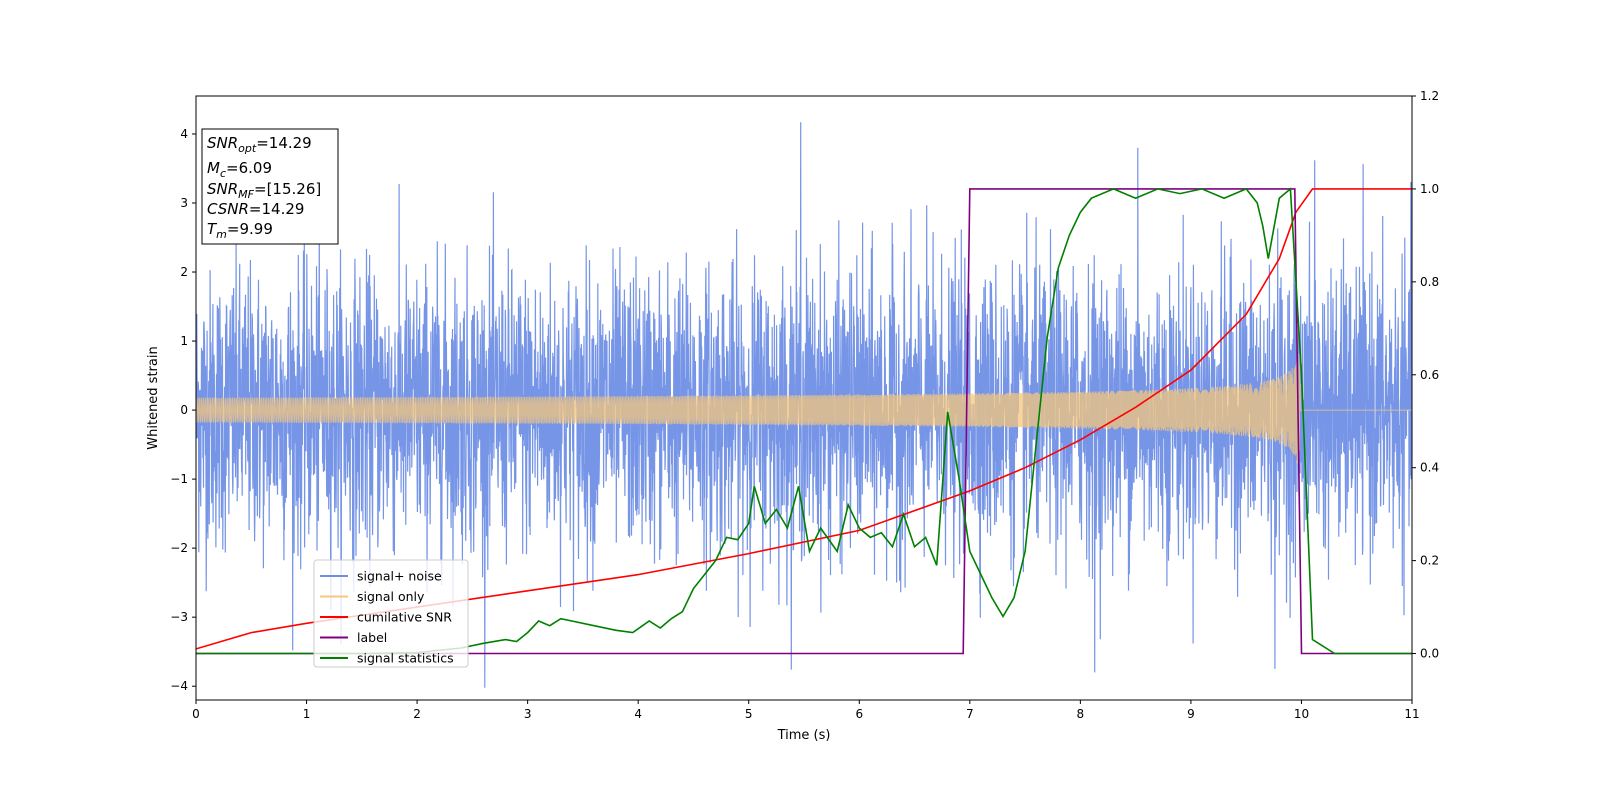 The image size is (1600, 800). Describe the element at coordinates (1429, 96) in the screenshot. I see `y-right-tick-label: 1.2` at that location.